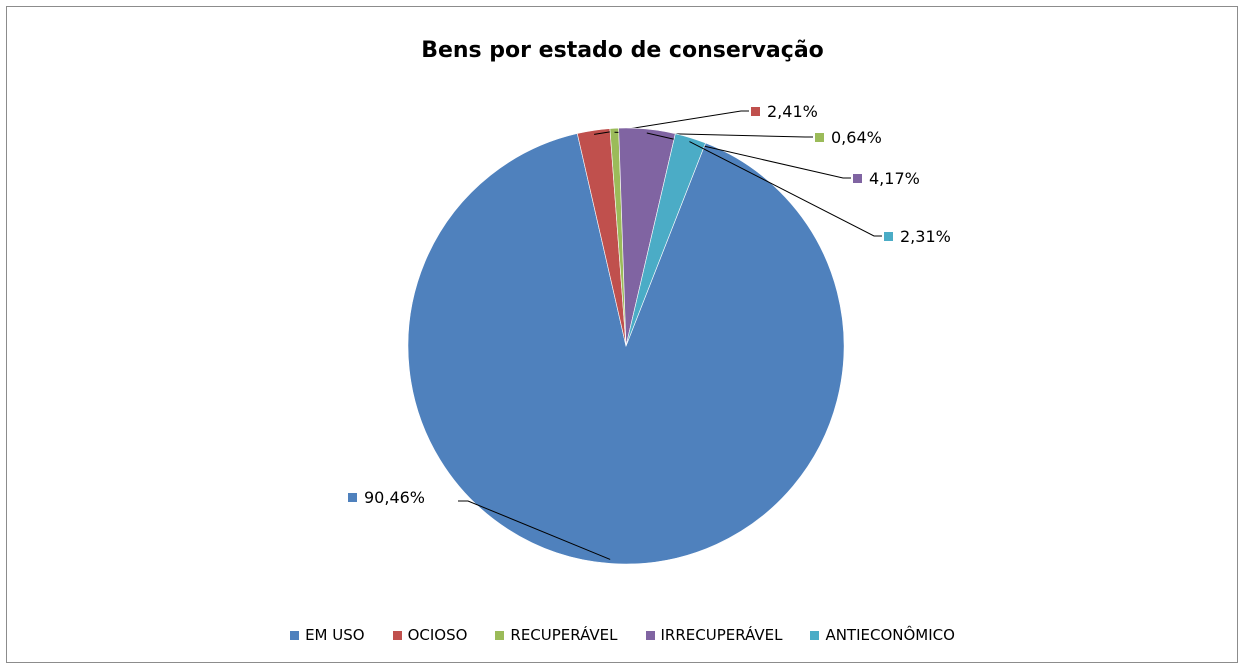 Image resolution: width=1245 pixels, height=670 pixels. I want to click on legend-item: IRRECUPERÁVEL, so click(714, 635).